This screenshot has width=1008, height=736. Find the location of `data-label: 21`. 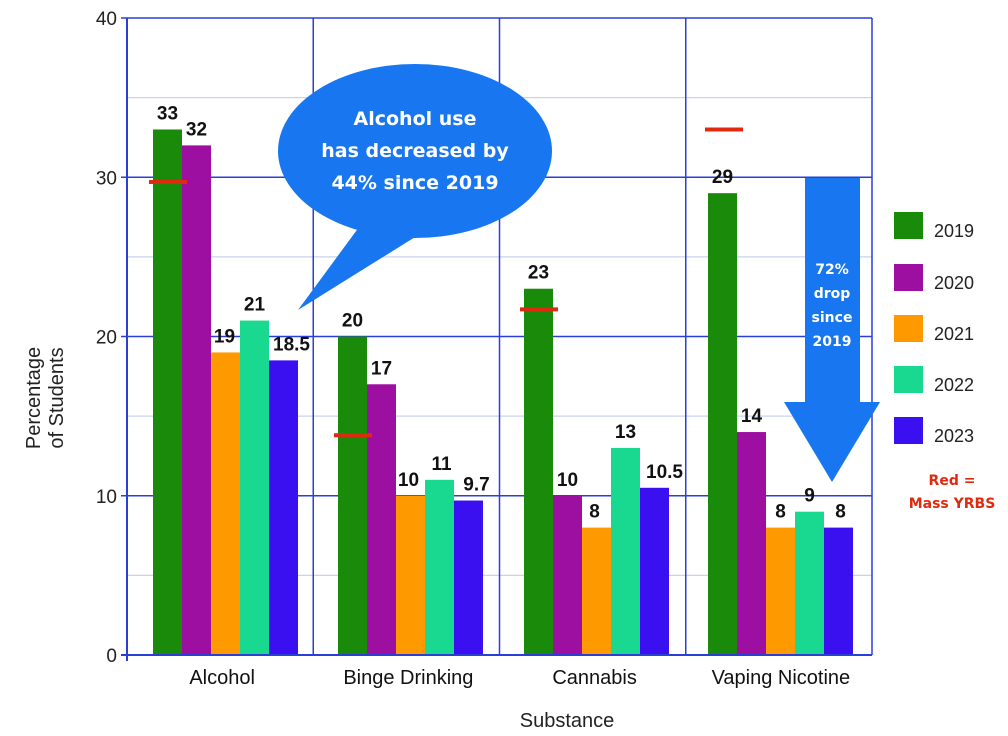

data-label: 21 is located at coordinates (255, 305).